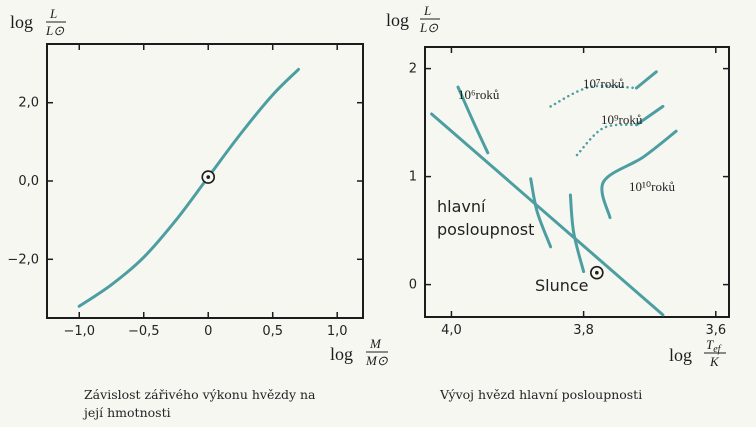 This screenshot has width=756, height=427. I want to click on left-x-tick-label: 0, so click(208, 331).